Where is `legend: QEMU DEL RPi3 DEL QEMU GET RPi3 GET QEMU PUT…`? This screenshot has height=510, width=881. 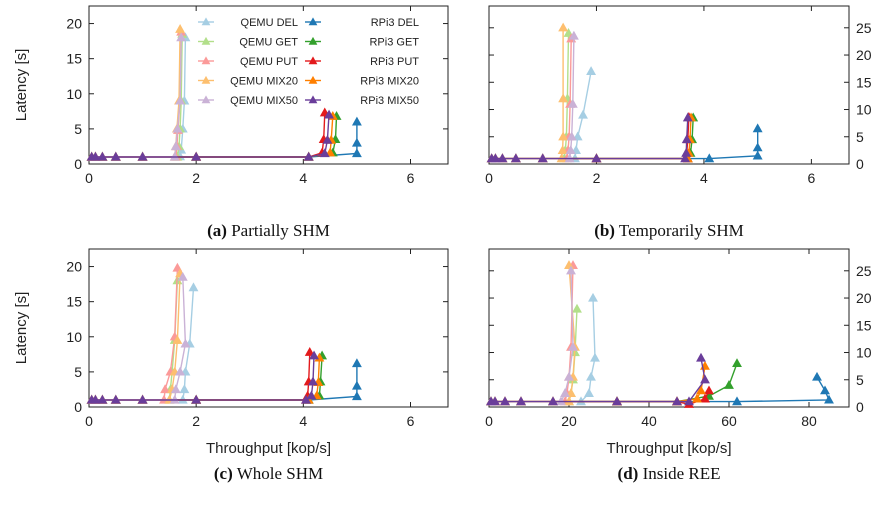 legend: QEMU DEL RPi3 DEL QEMU GET RPi3 GET QEMU PUT… is located at coordinates (308, 62).